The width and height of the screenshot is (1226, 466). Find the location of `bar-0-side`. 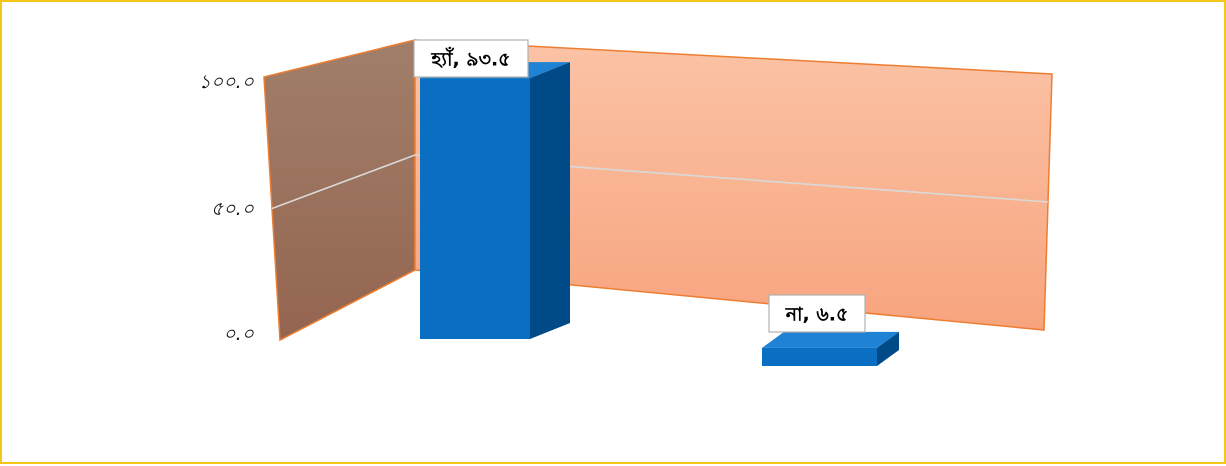

bar-0-side is located at coordinates (550, 200).